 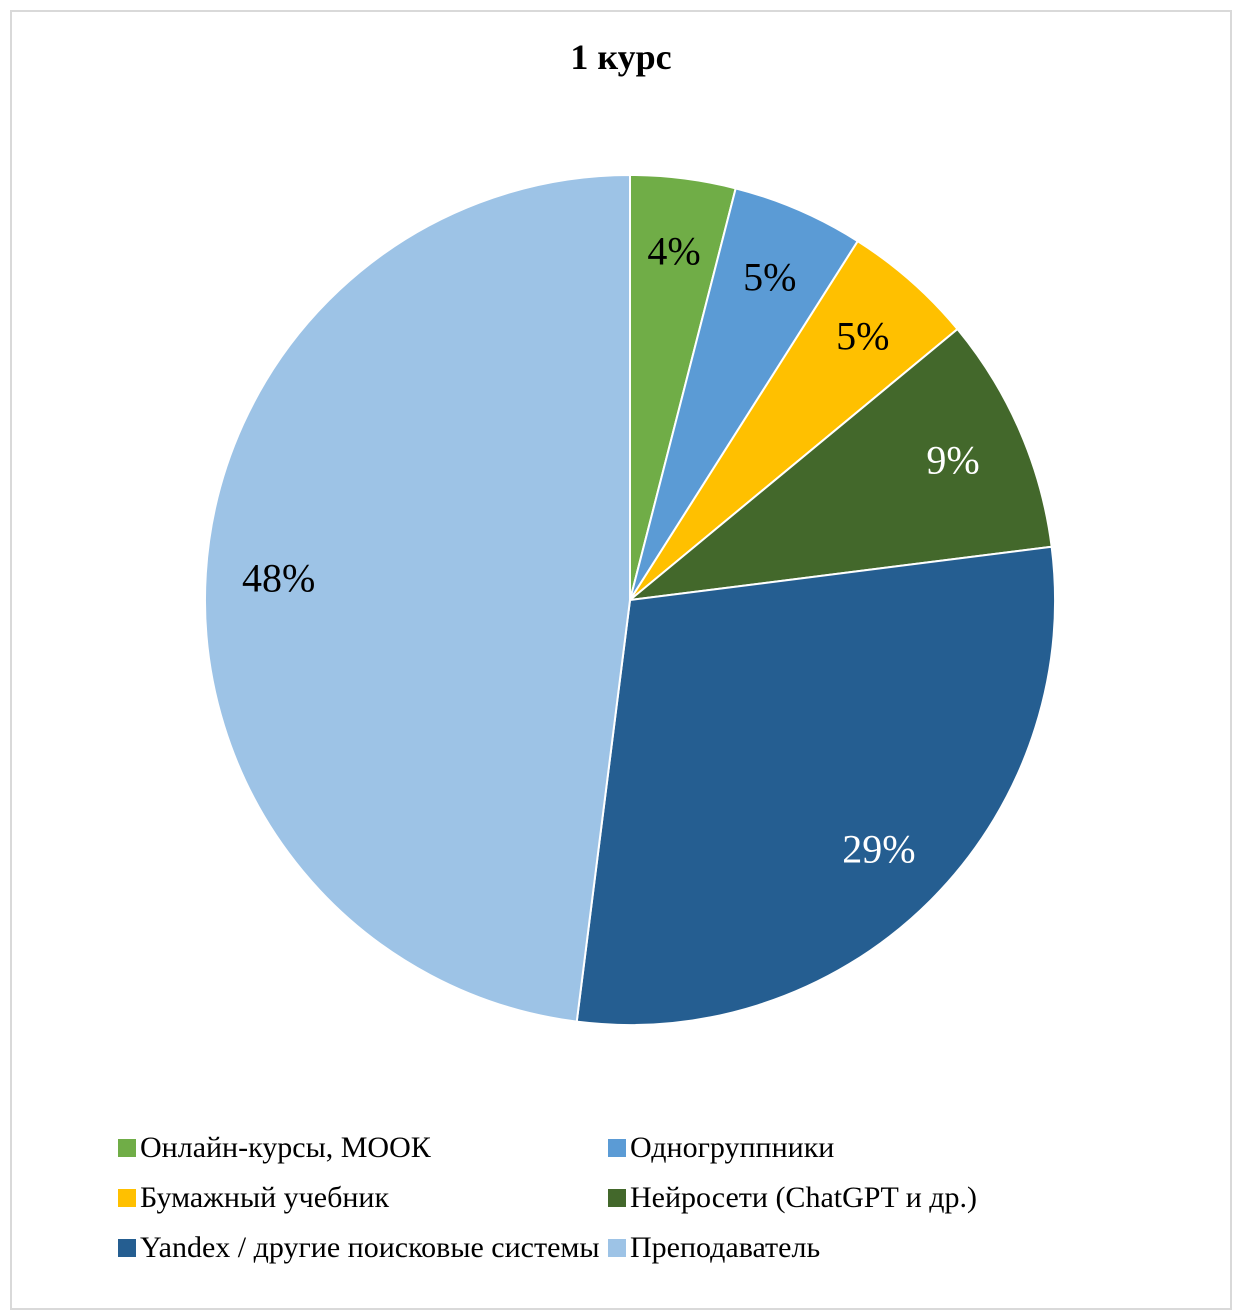 I want to click on legend-item-online-courses: Онлайн-курсы, МООК, so click(x=363, y=1148).